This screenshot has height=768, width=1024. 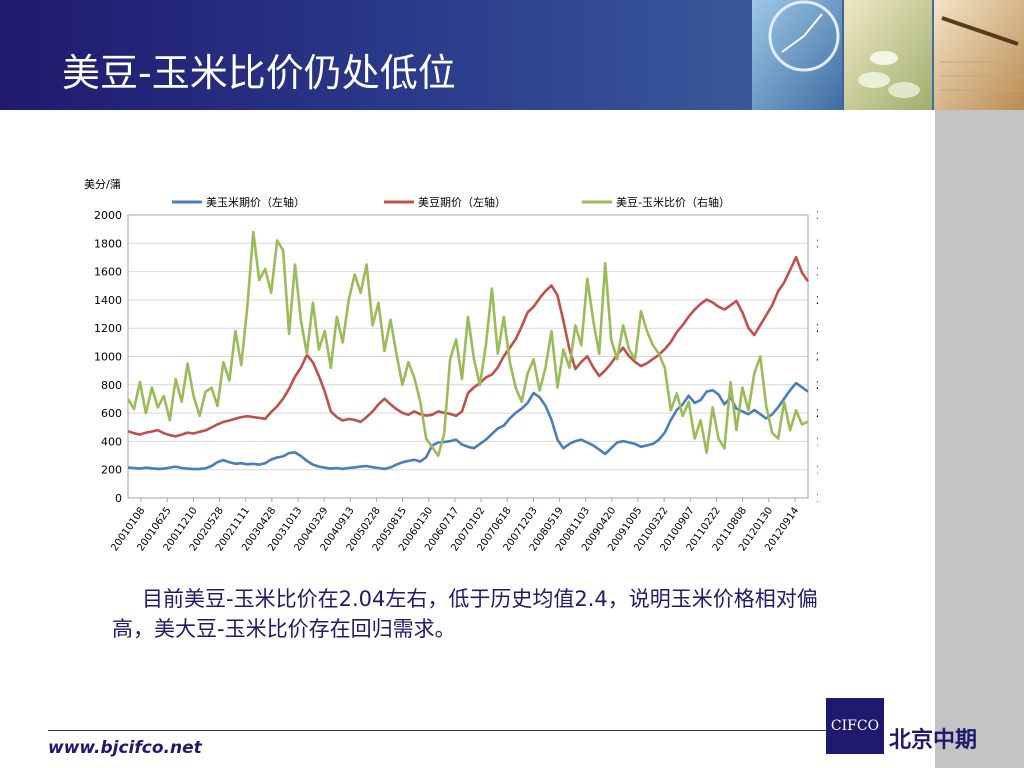 What do you see at coordinates (102, 184) in the screenshot?
I see `y-axis-unit-label: 美分/蒲` at bounding box center [102, 184].